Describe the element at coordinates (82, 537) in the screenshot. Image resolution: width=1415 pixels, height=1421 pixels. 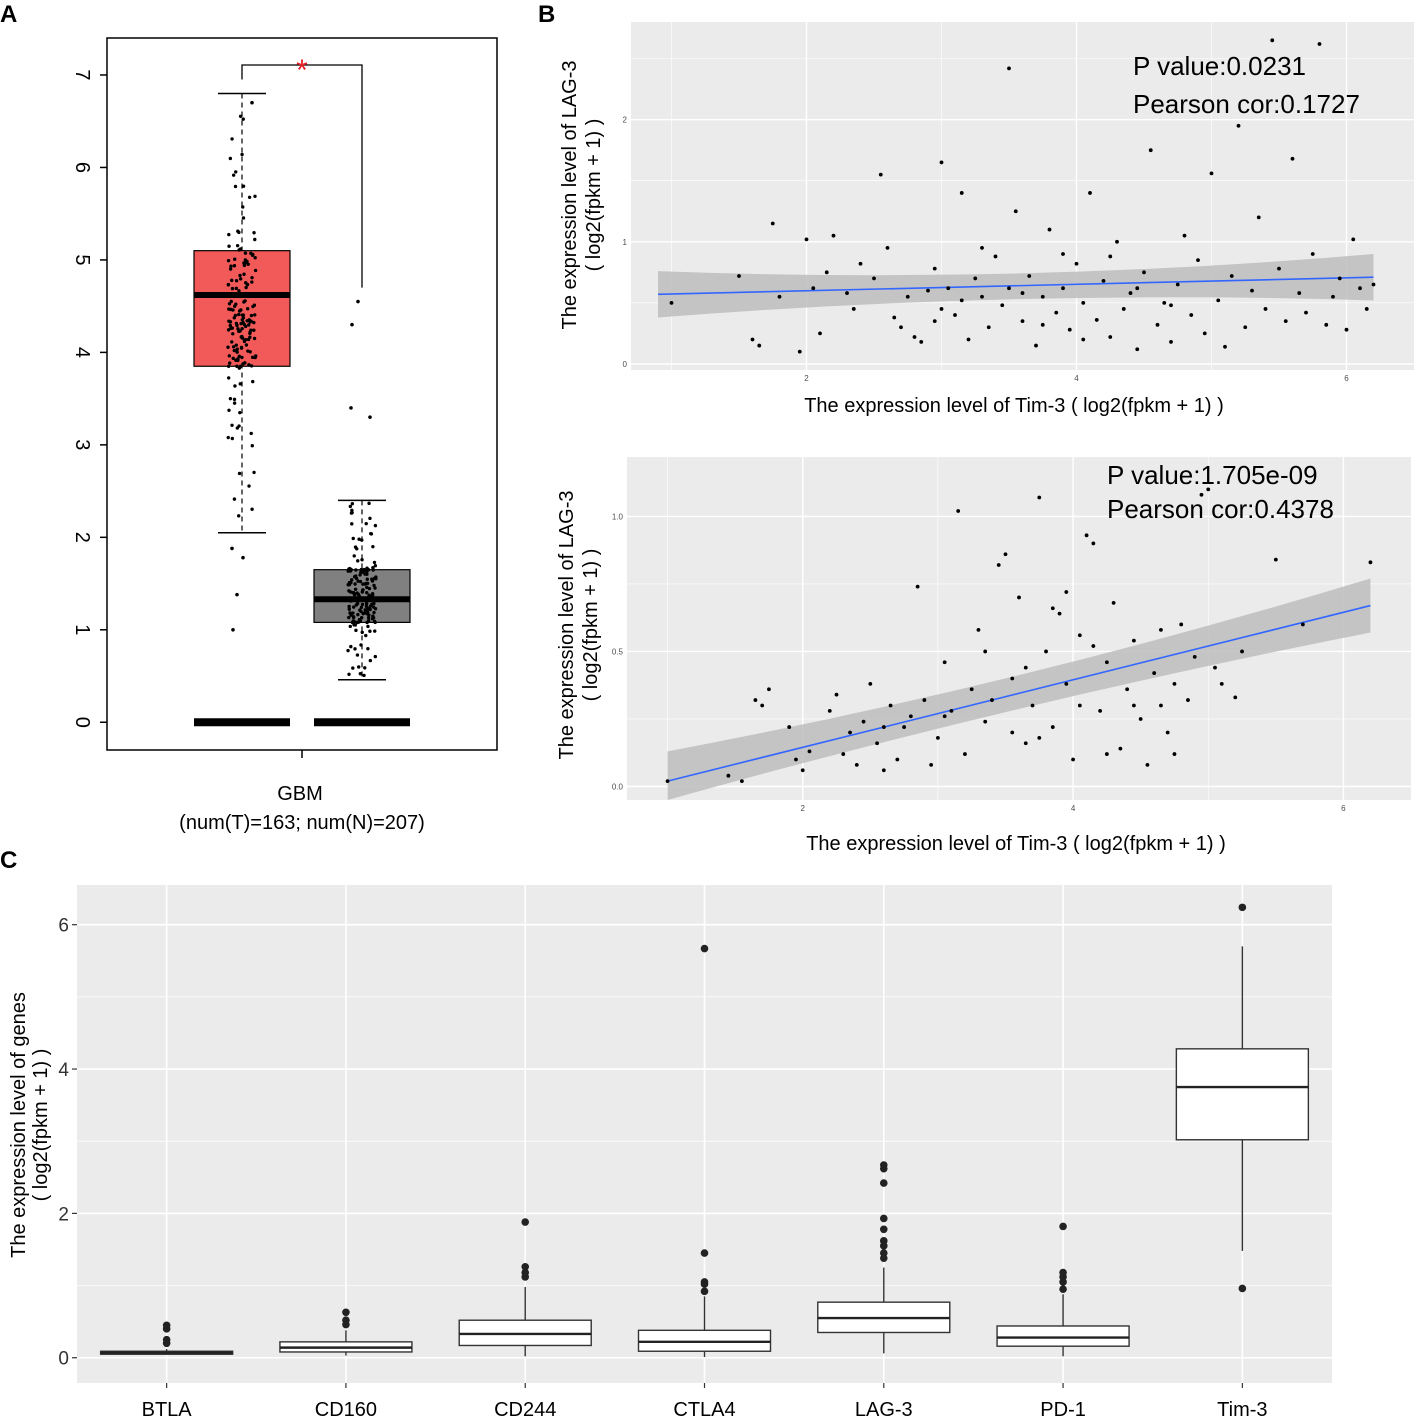
I see `panel-a-ytick-label: 2` at that location.